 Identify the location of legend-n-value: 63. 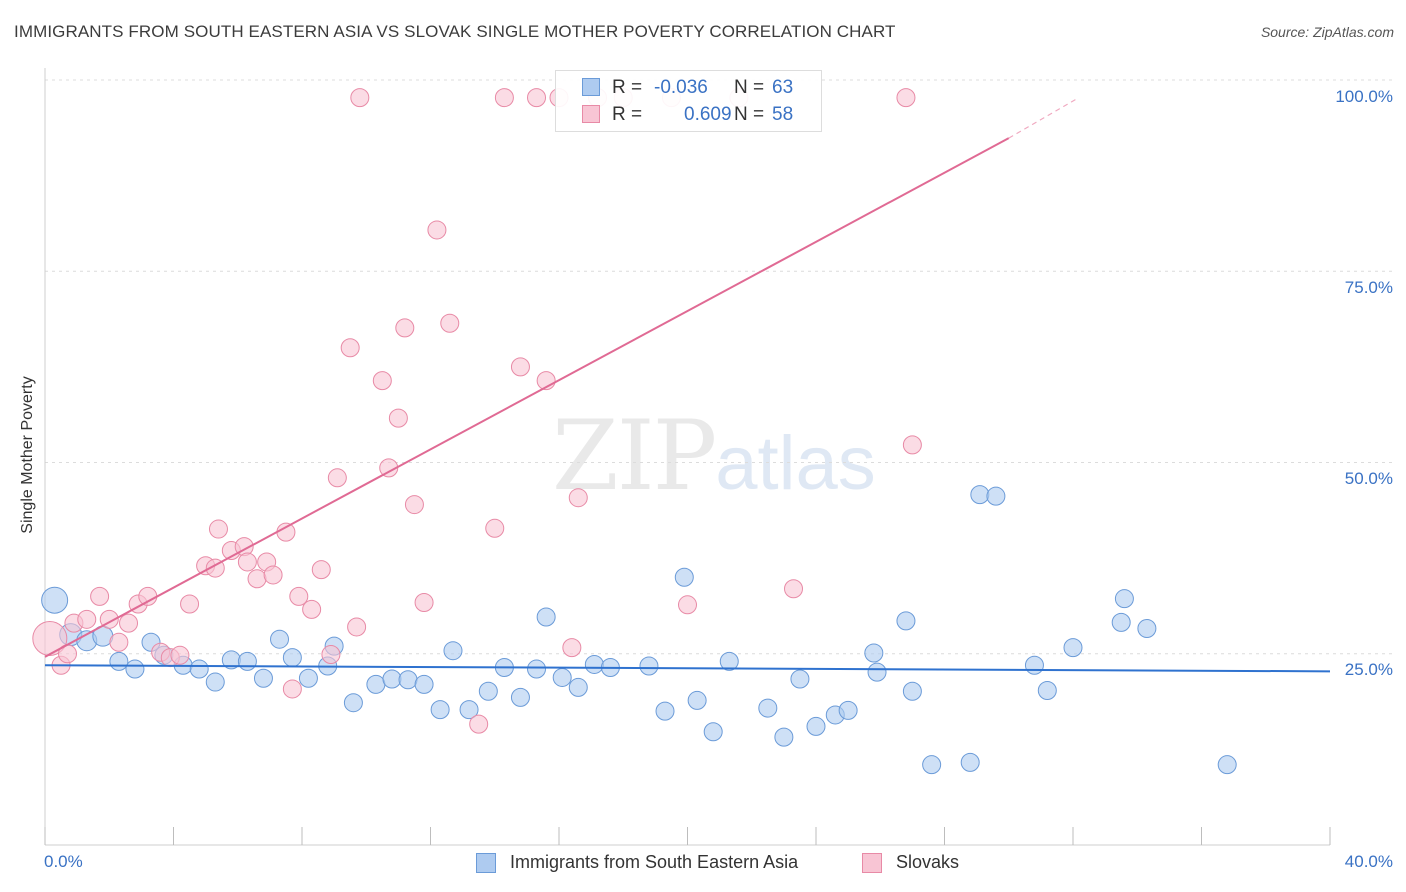
(783, 87).